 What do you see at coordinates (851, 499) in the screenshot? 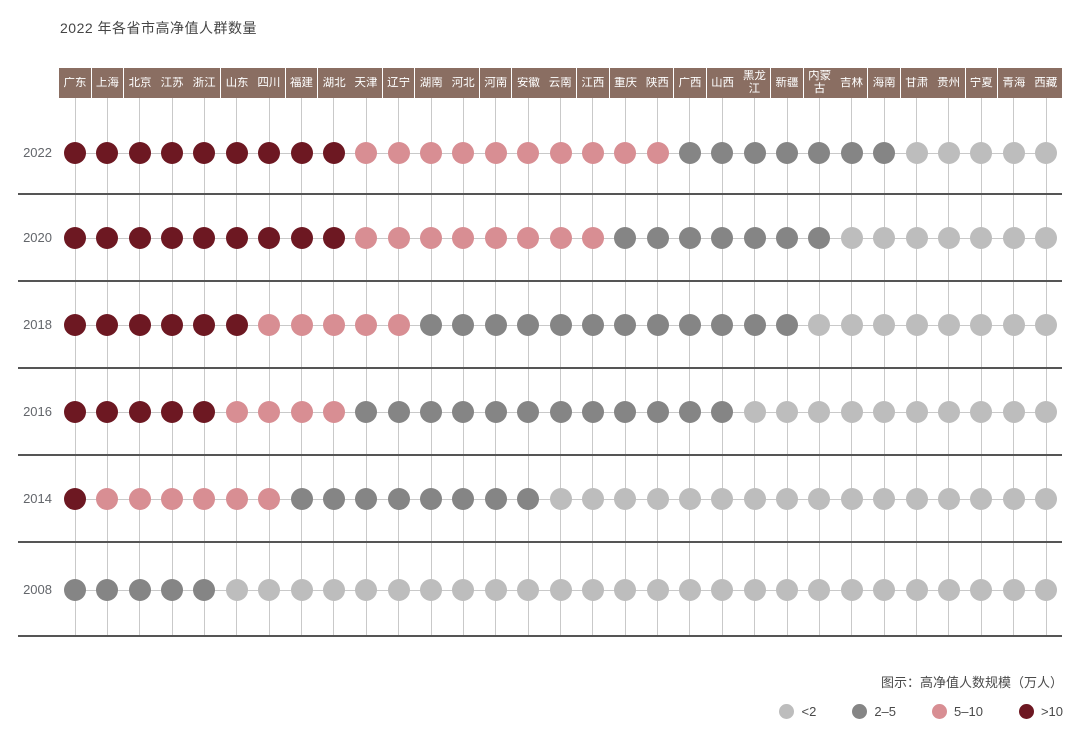
I see `dot-2014-吉林` at bounding box center [851, 499].